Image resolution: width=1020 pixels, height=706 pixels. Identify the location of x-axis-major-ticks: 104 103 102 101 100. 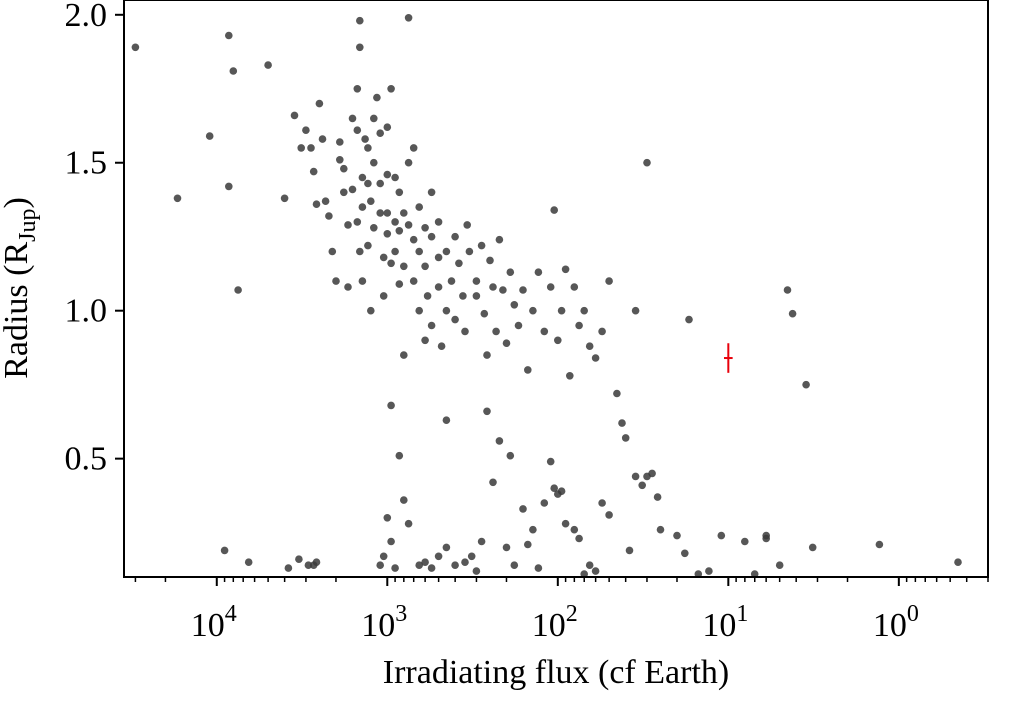
(555, 610).